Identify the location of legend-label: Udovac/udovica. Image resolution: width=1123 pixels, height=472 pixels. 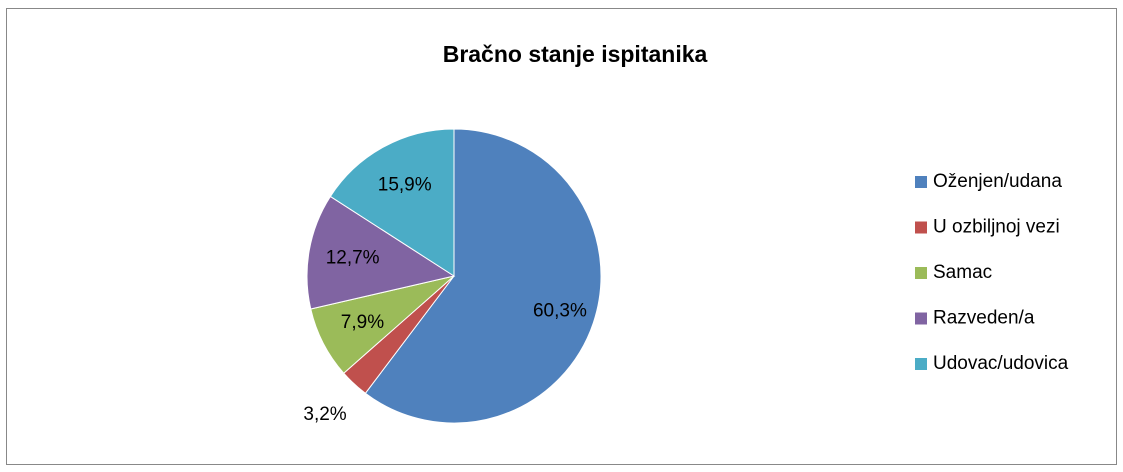
(1001, 363).